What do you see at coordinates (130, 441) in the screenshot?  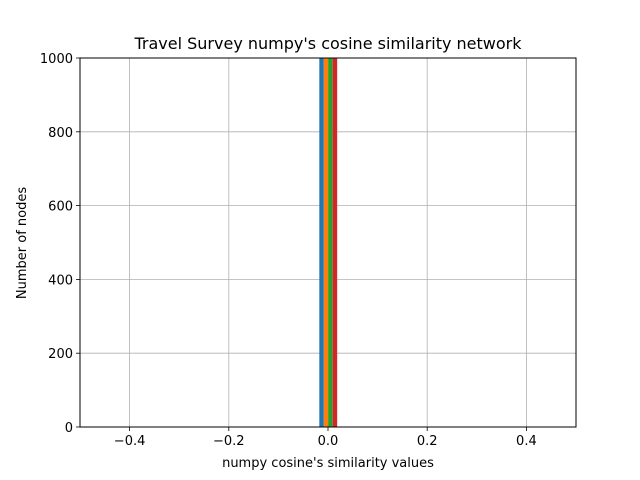 I see `x-tick-label: −0.4` at bounding box center [130, 441].